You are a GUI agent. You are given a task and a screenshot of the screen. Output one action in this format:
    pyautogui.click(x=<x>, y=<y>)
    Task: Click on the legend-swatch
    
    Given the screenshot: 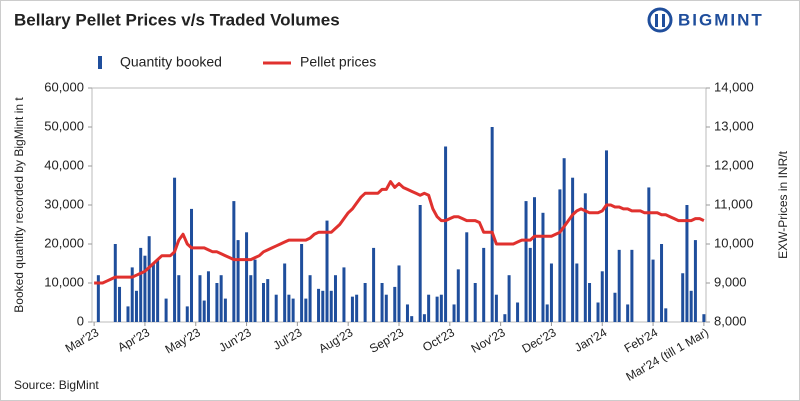 What is the action you would take?
    pyautogui.click(x=100, y=62)
    